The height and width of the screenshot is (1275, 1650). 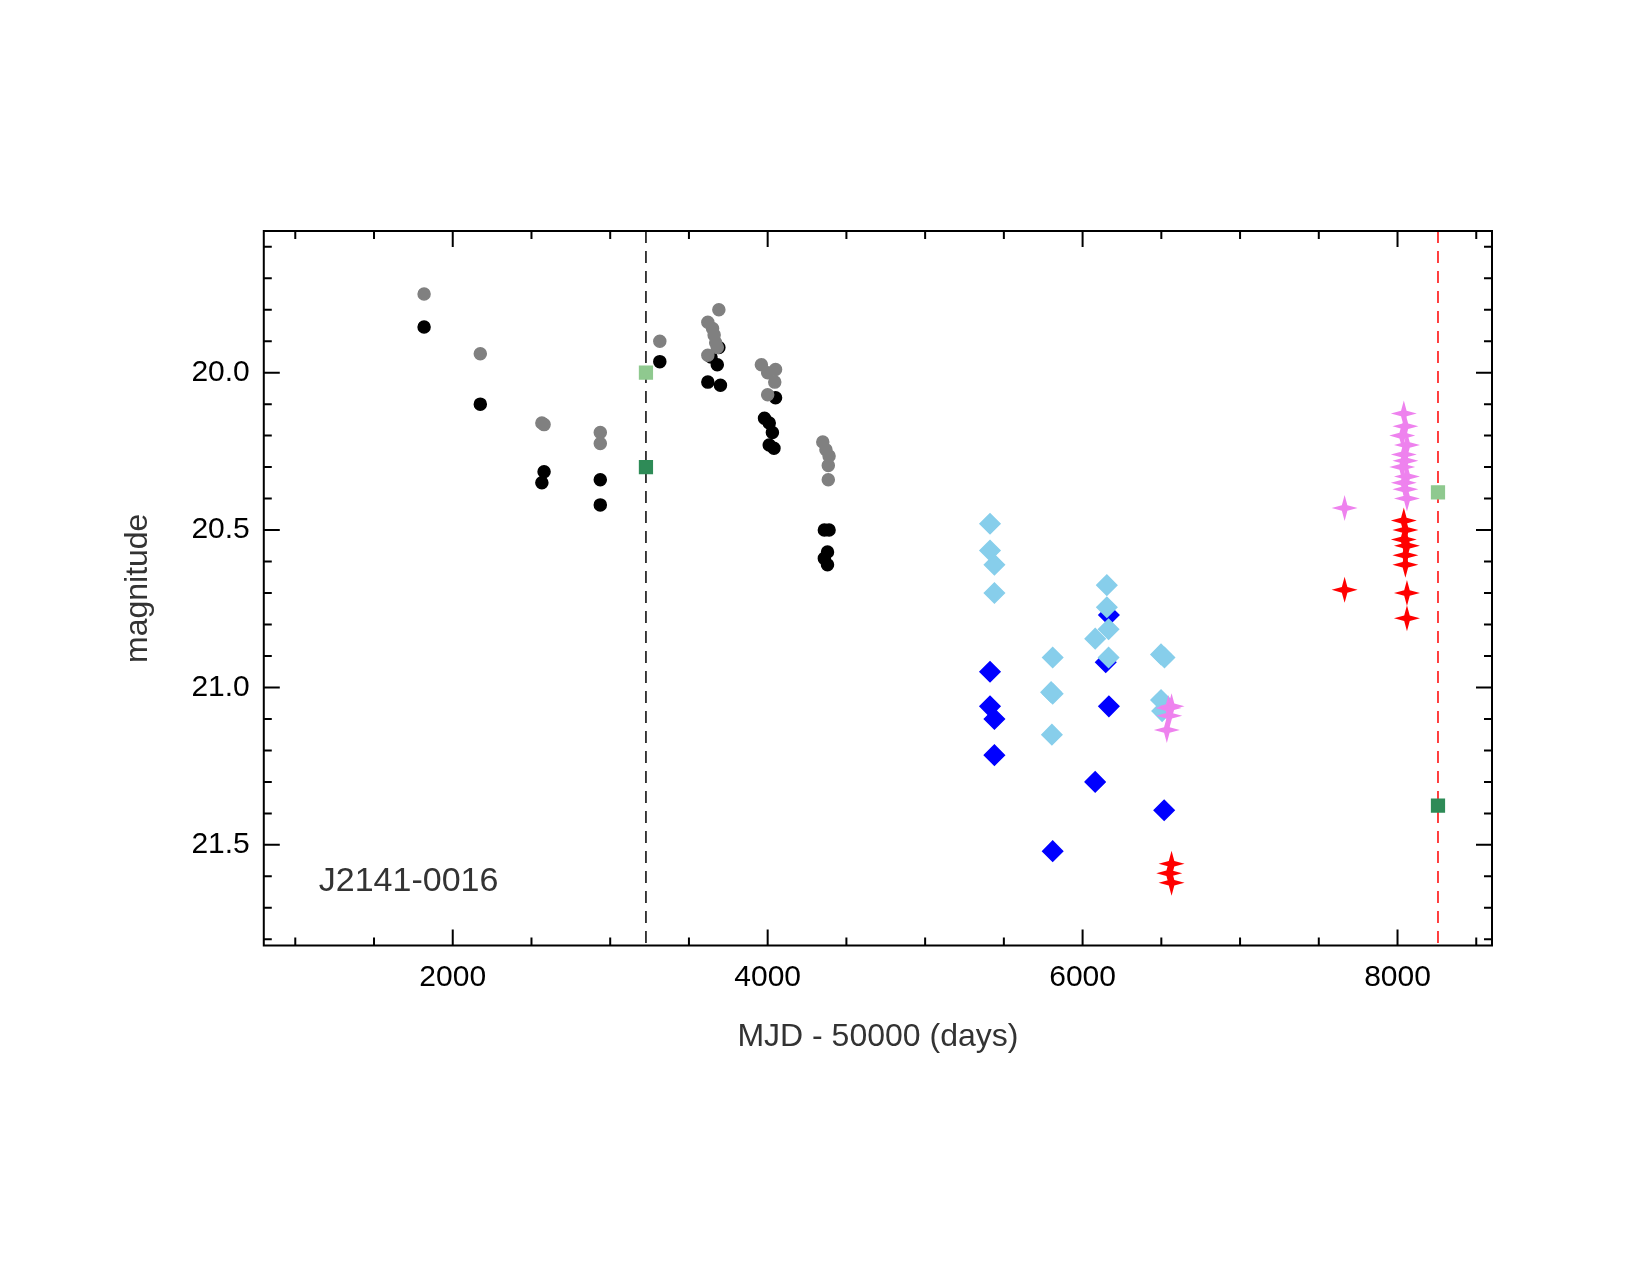 I want to click on y-tick-label: 21.5, so click(x=220, y=843).